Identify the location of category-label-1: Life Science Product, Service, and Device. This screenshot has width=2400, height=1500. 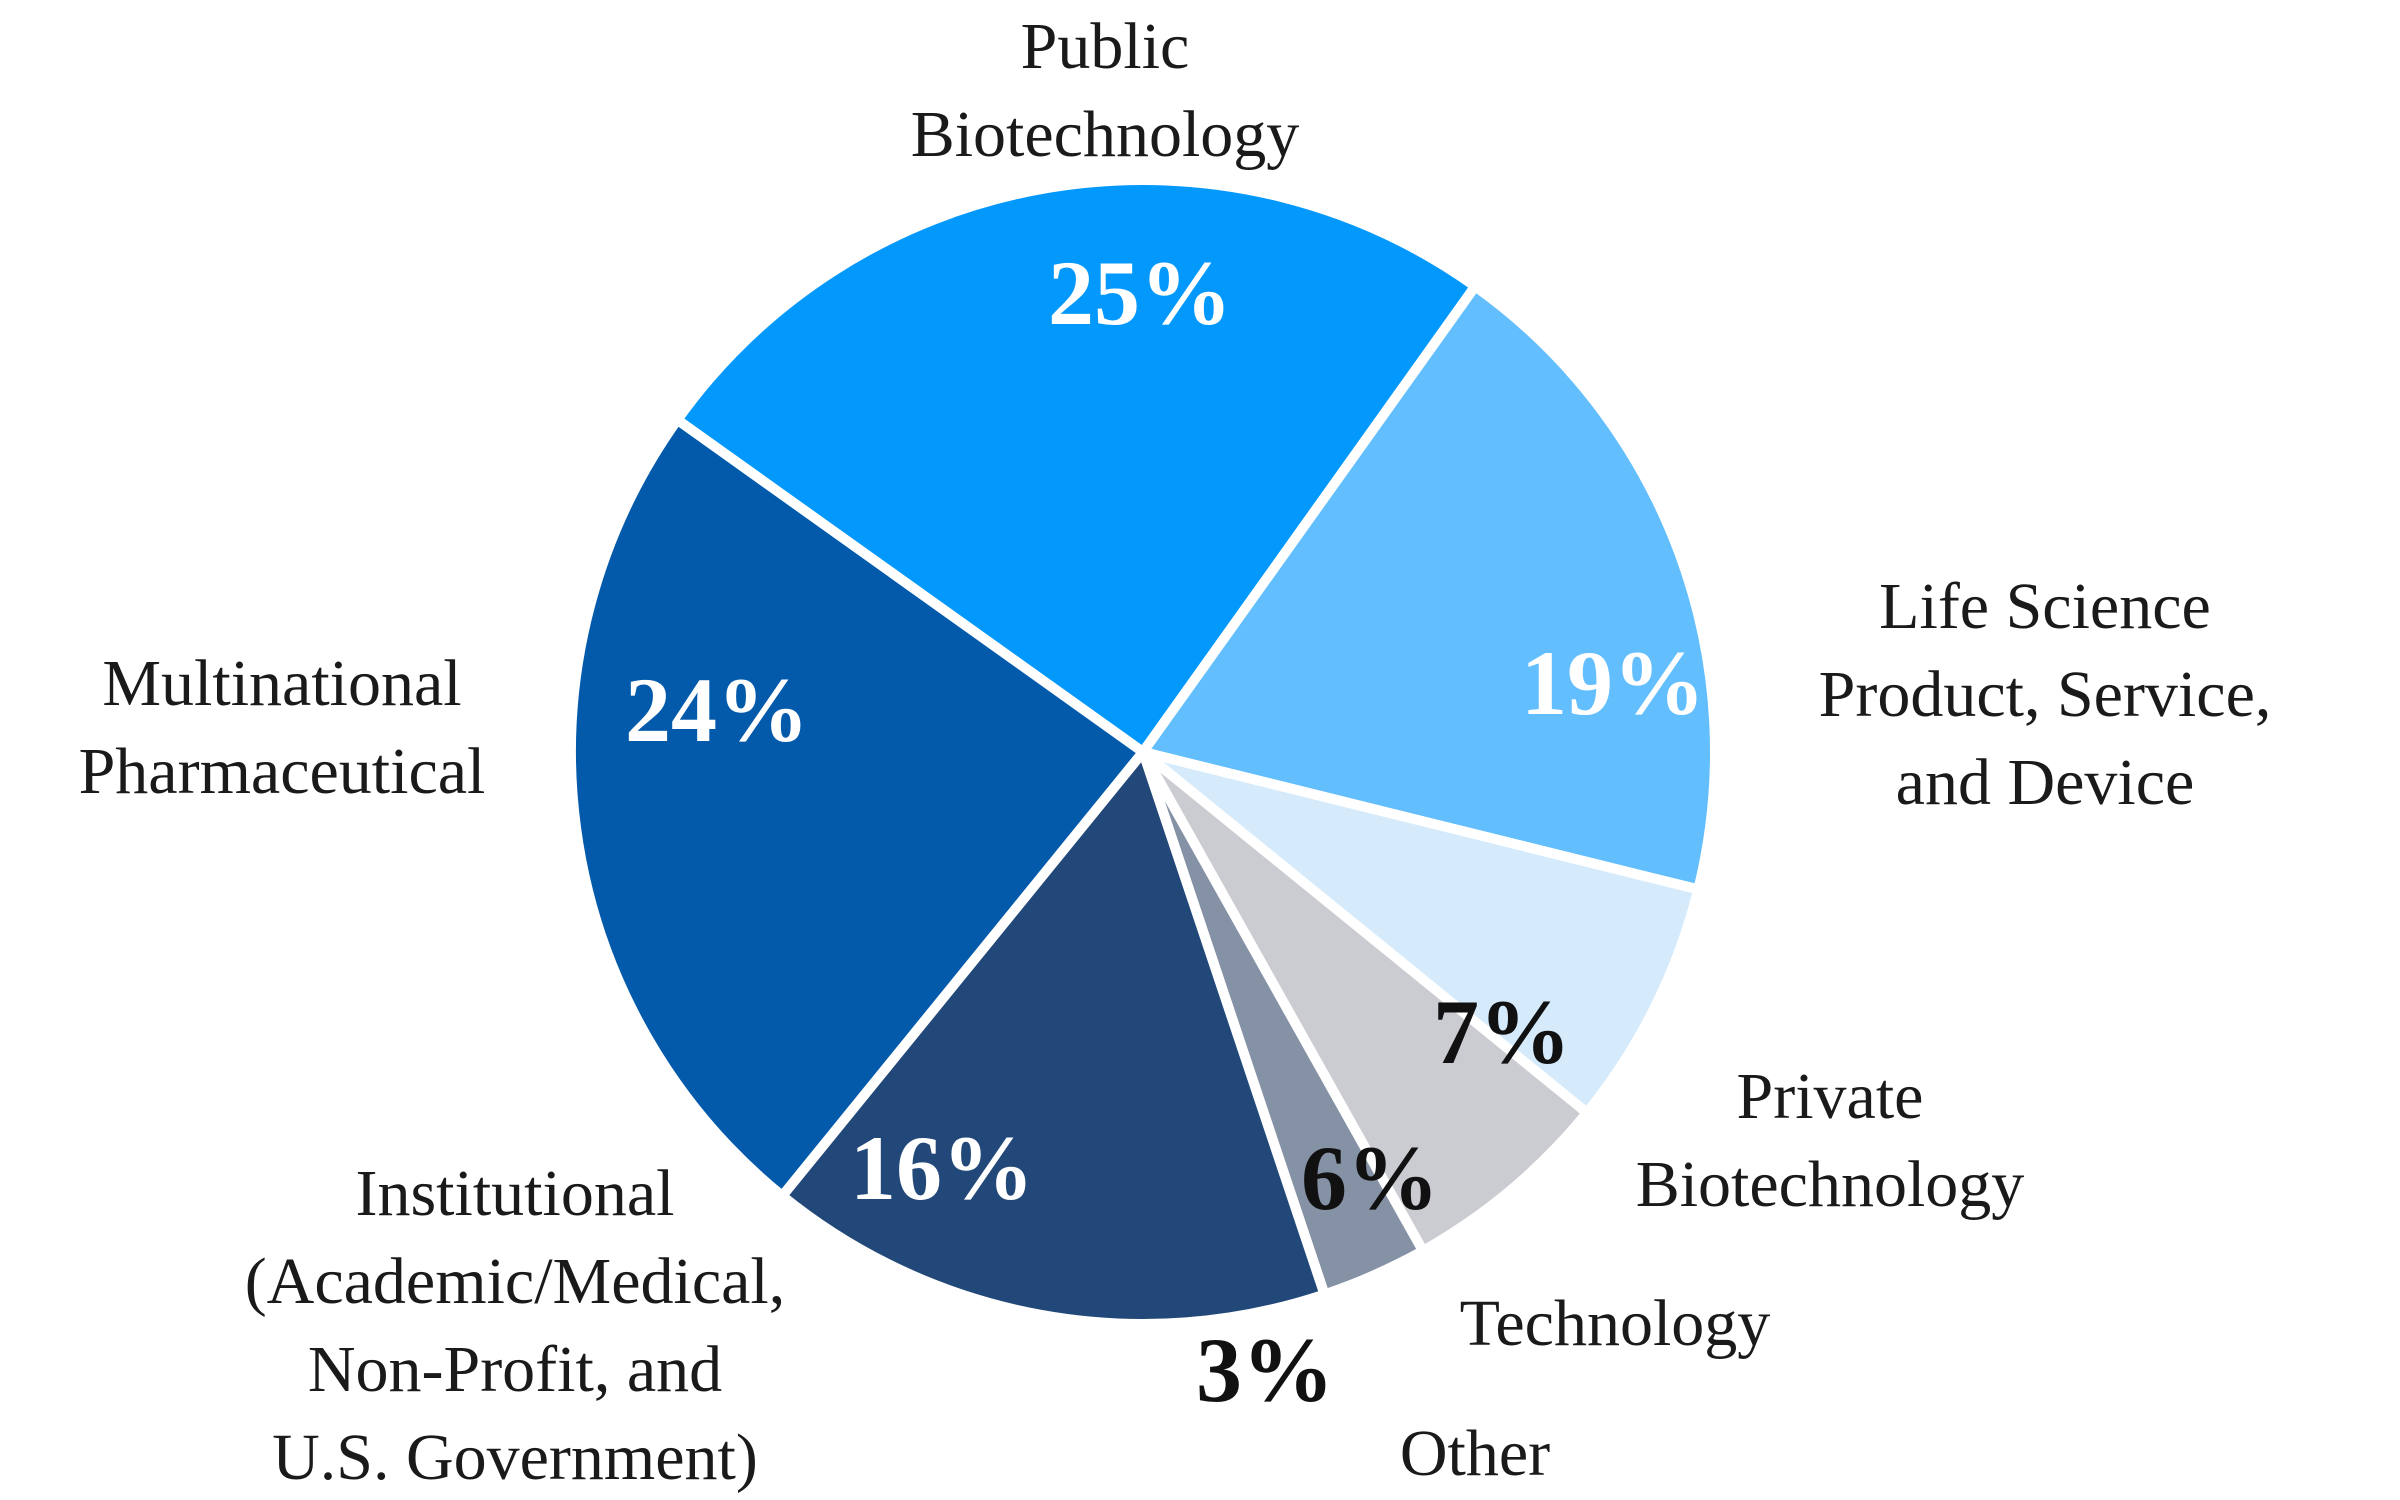
(2045, 694).